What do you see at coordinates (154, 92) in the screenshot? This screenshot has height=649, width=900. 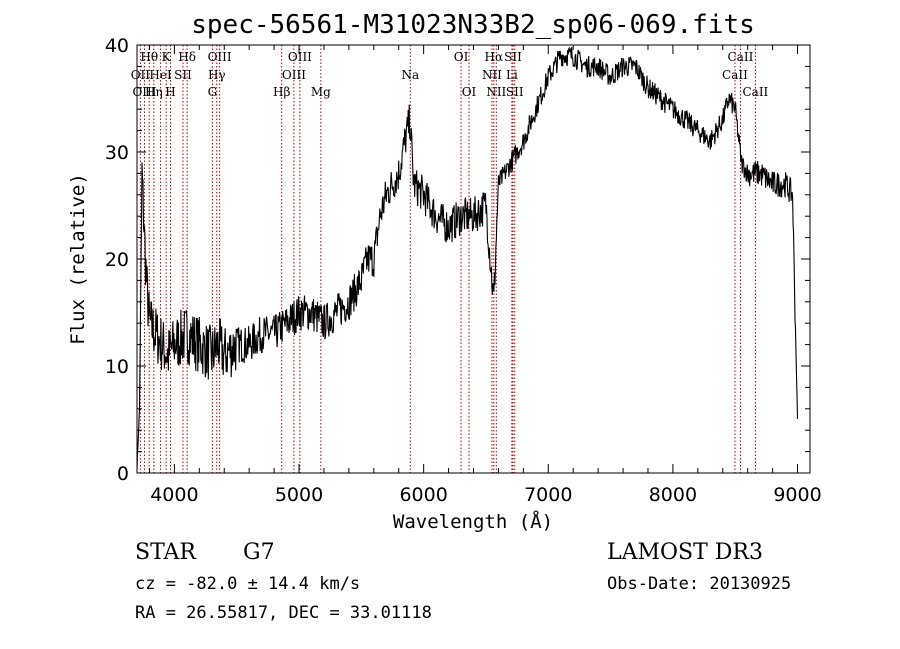 I see `spectral-line-label: Hη` at bounding box center [154, 92].